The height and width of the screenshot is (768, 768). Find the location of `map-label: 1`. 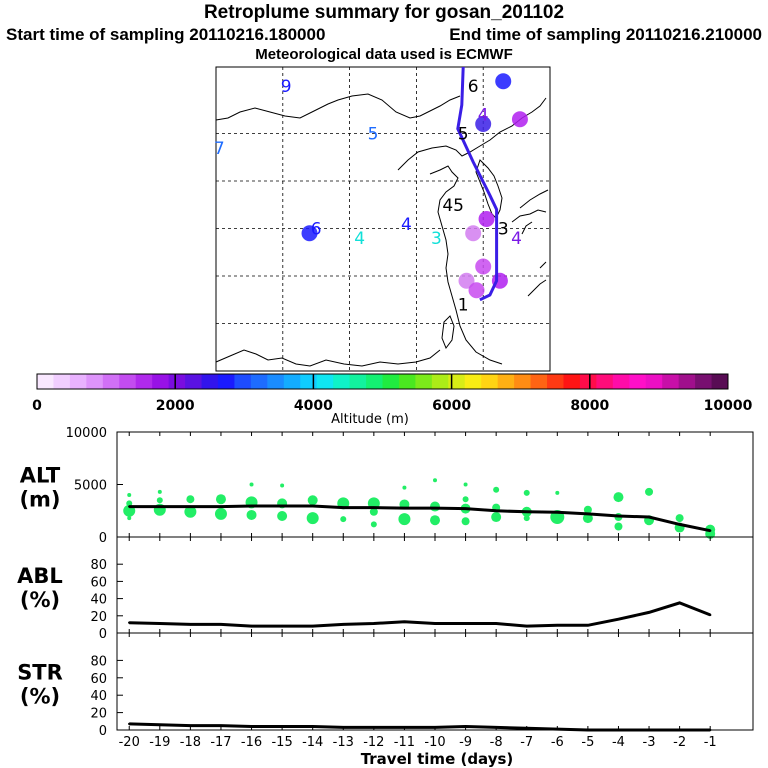

map-label: 1 is located at coordinates (463, 306).